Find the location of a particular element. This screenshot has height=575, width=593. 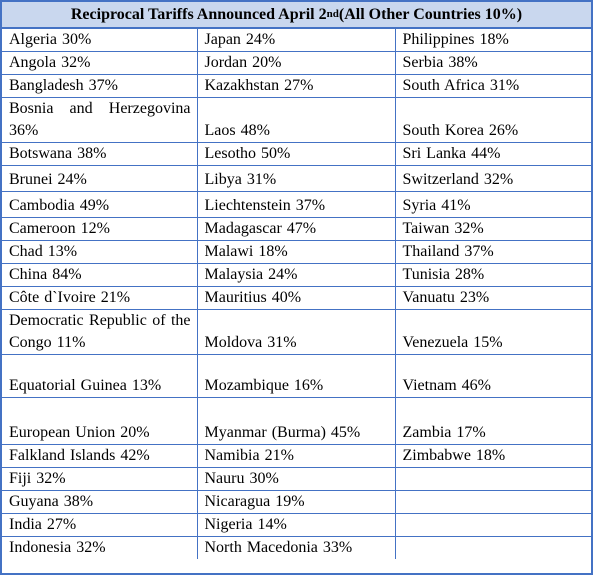

table-cell: Japan 24% is located at coordinates (296, 40).